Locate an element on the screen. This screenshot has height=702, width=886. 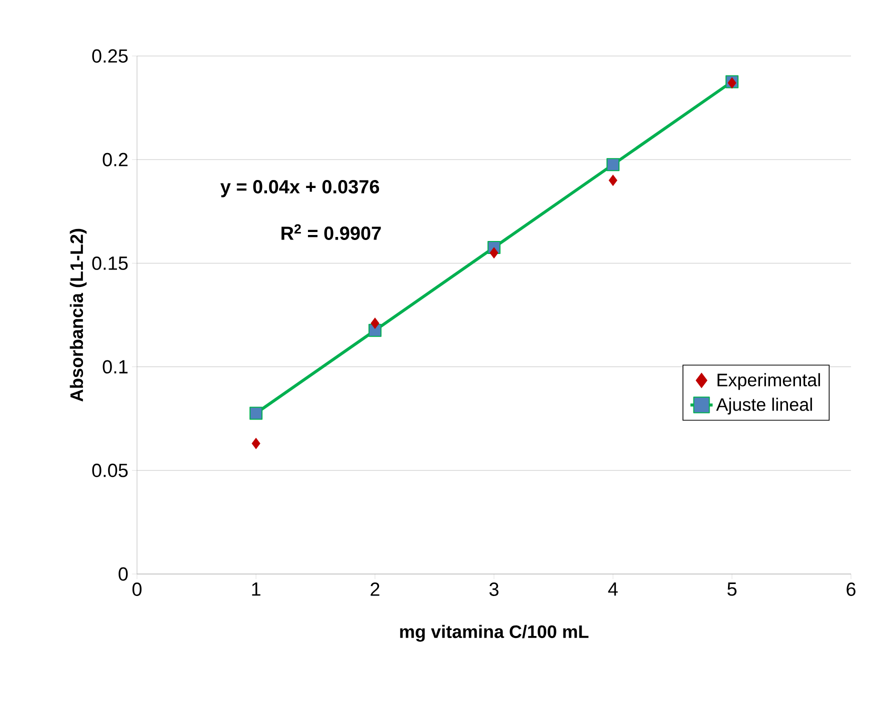
y-tick-label: 0.05 is located at coordinates (110, 471).